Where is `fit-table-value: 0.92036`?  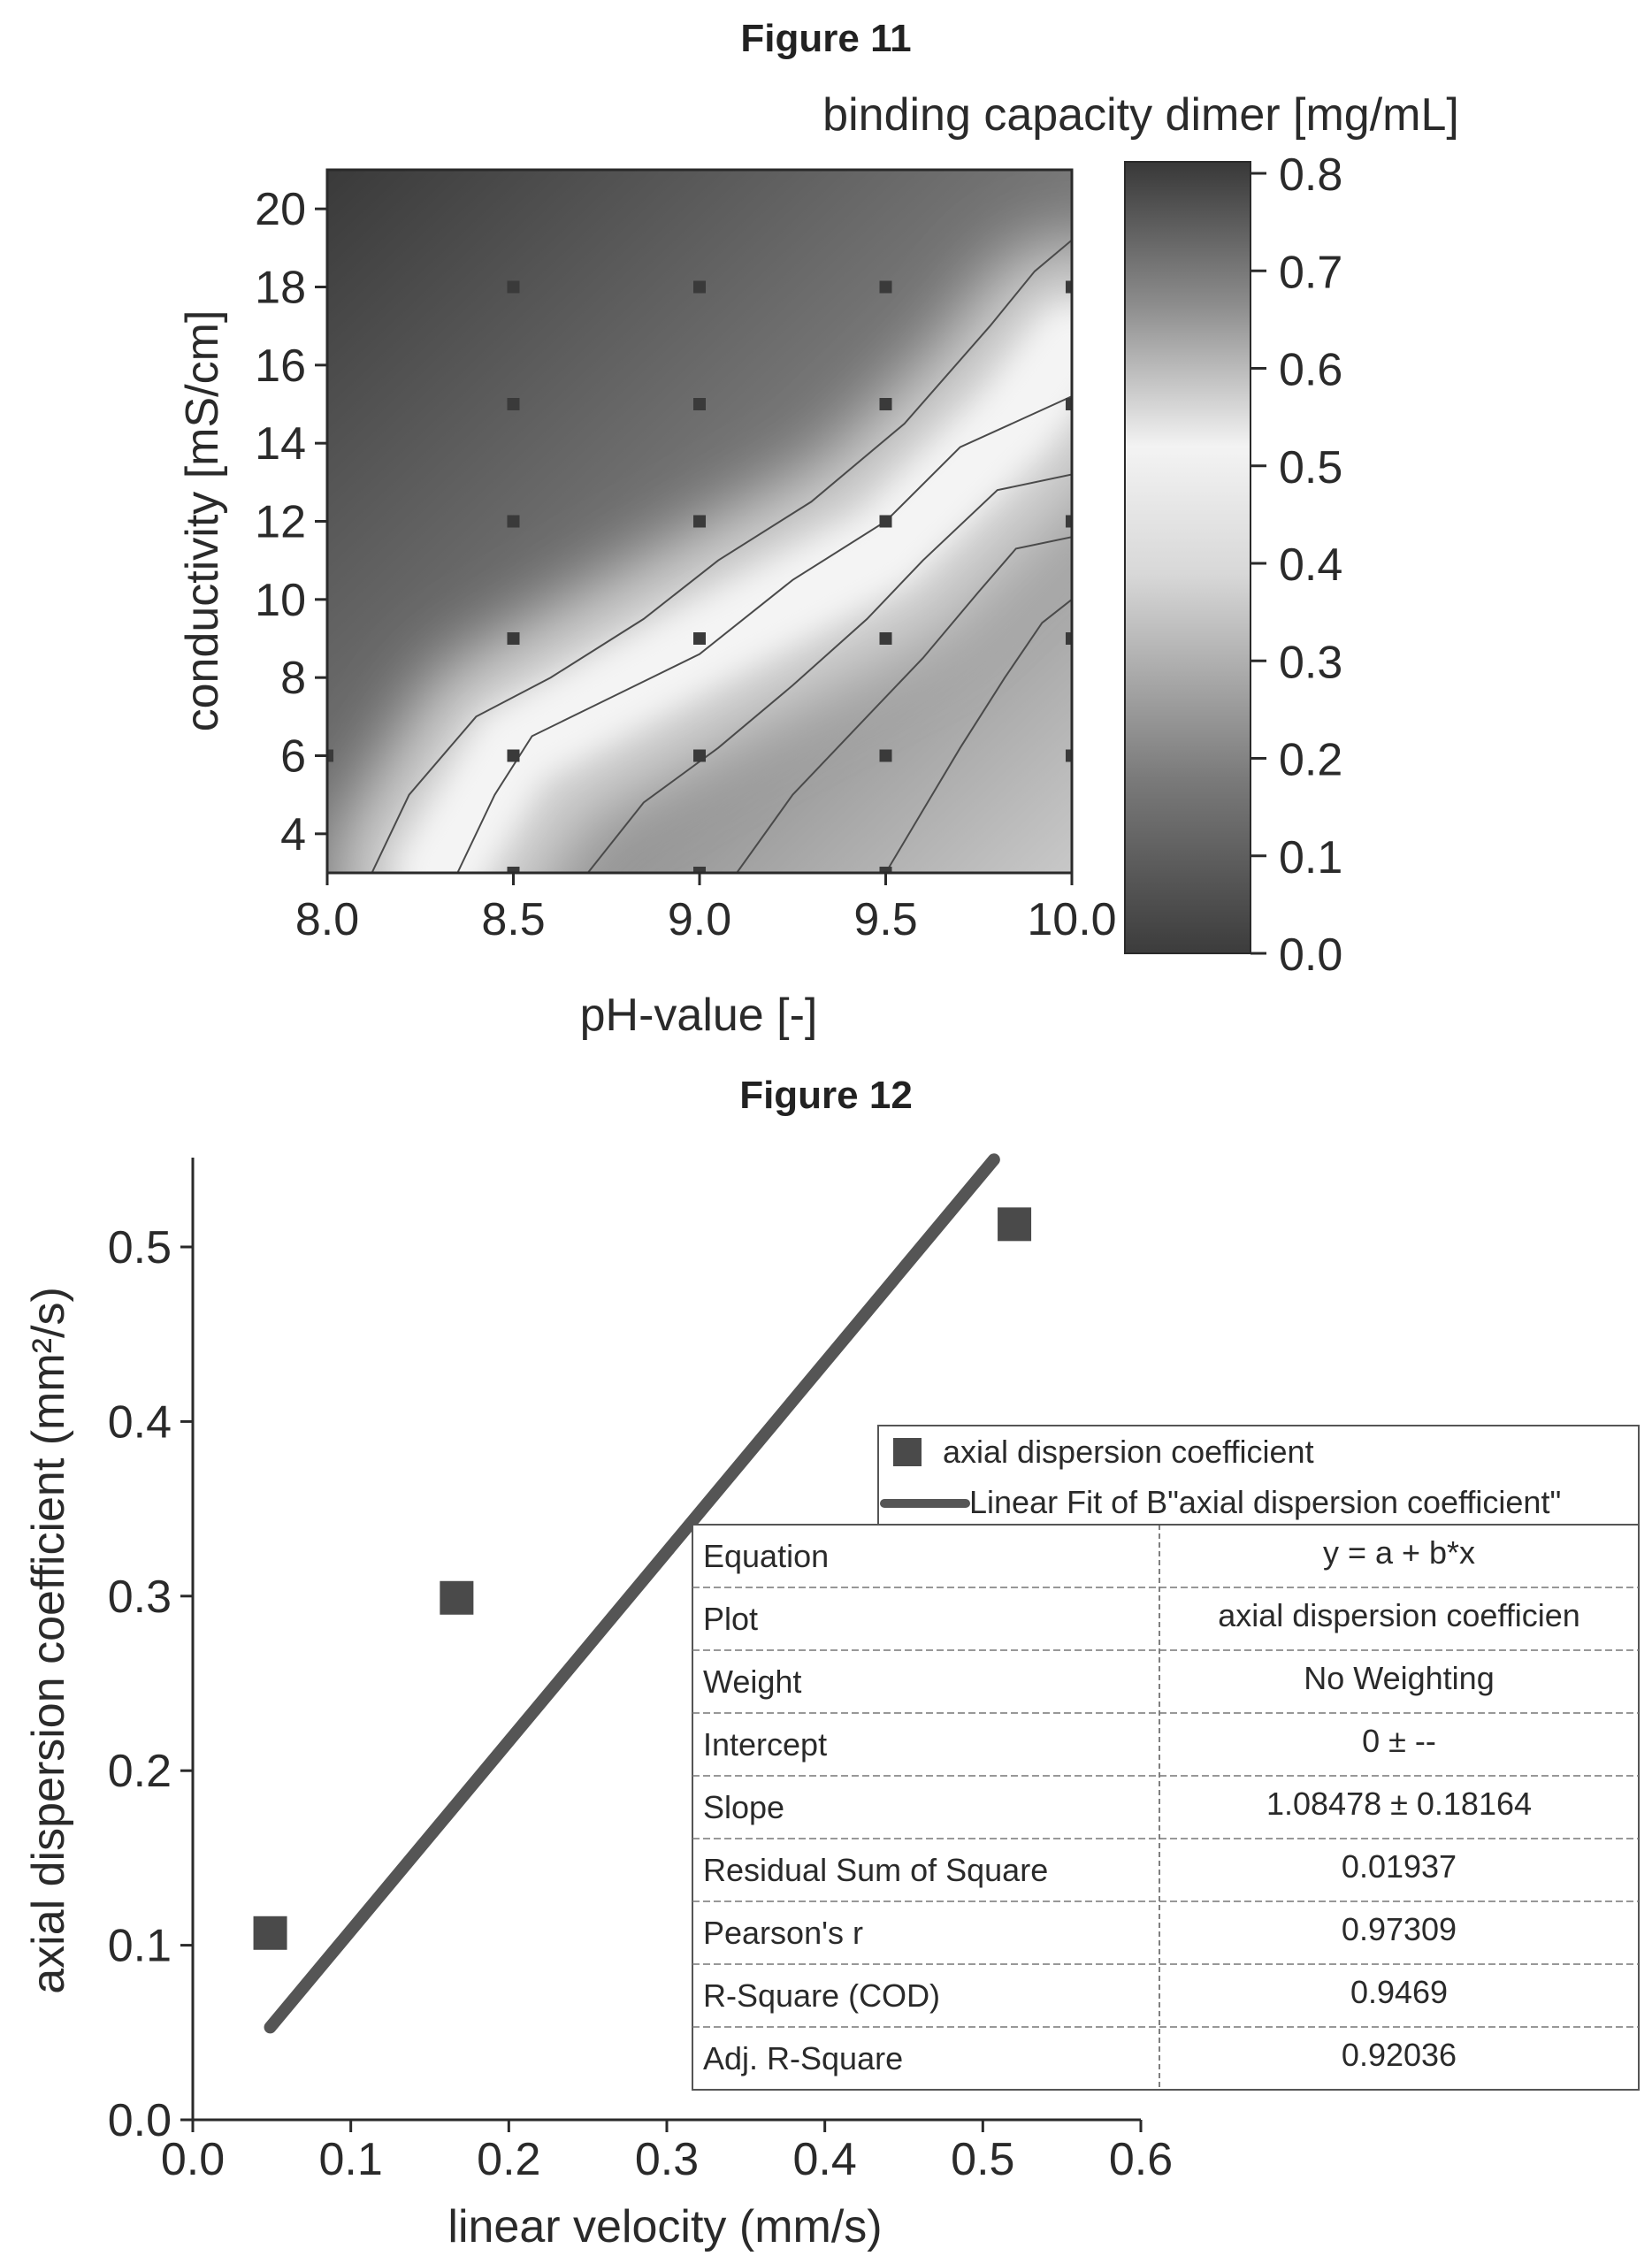 fit-table-value: 0.92036 is located at coordinates (1399, 2055).